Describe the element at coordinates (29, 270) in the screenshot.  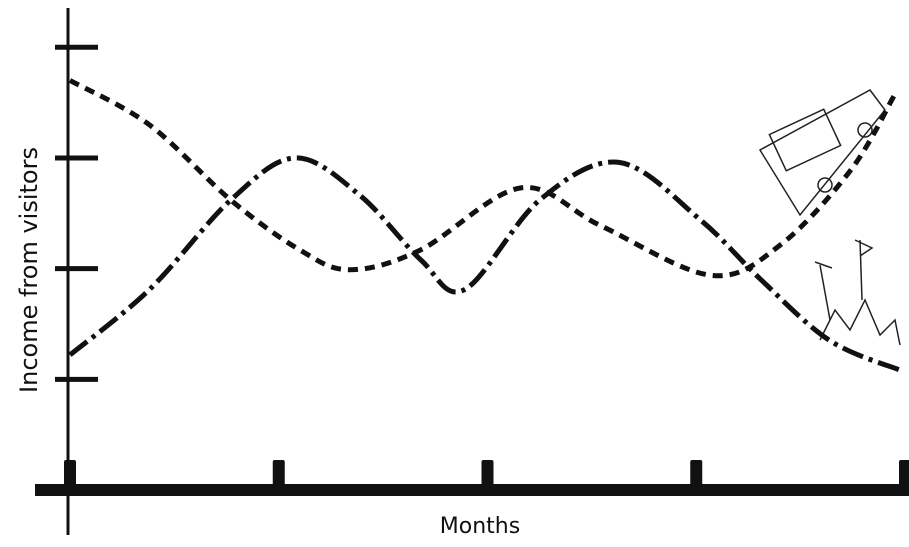
I see `y-axis-label: Income from visitors` at that location.